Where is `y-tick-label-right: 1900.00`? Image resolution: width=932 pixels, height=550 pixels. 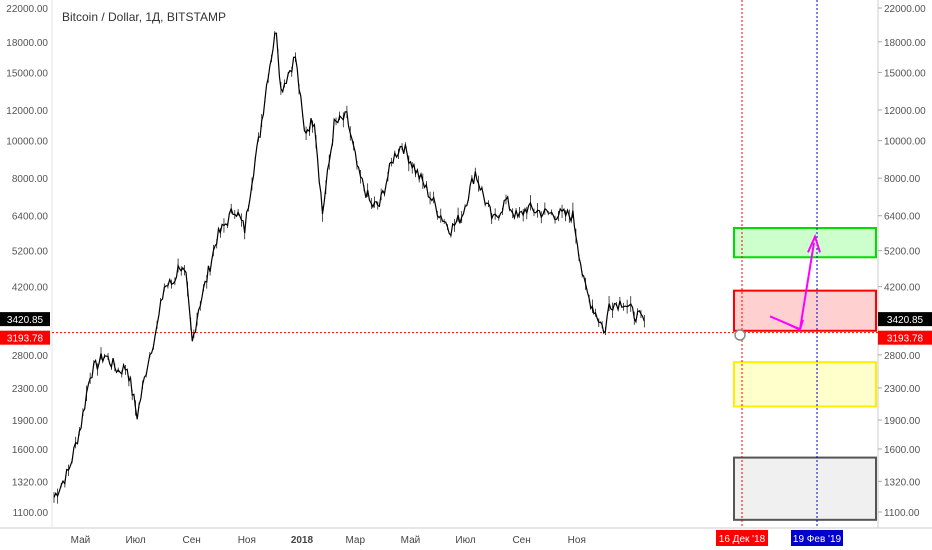
y-tick-label-right: 1900.00 is located at coordinates (902, 421).